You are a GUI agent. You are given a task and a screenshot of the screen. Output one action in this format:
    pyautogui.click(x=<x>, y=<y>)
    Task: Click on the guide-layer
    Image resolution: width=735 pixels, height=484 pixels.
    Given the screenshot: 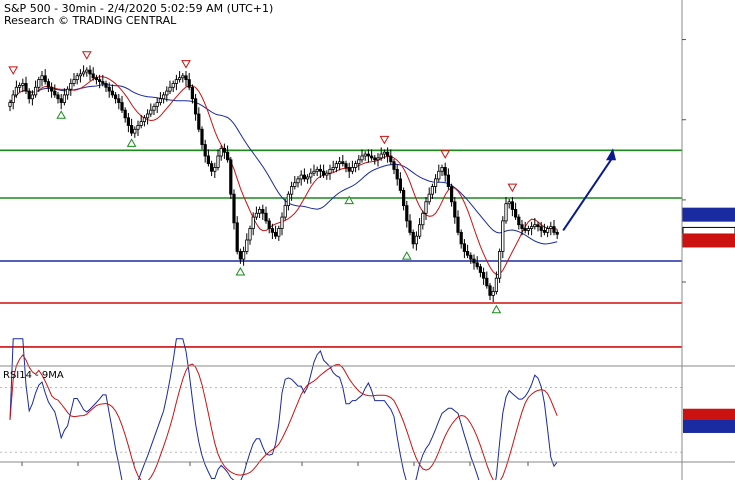 What is the action you would take?
    pyautogui.click(x=341, y=419)
    